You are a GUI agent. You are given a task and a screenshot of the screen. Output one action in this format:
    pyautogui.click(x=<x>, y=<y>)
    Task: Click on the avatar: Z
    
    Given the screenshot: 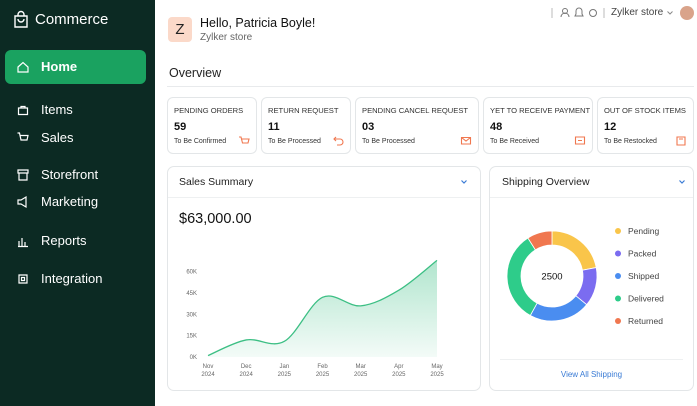 What is the action you would take?
    pyautogui.click(x=180, y=29)
    